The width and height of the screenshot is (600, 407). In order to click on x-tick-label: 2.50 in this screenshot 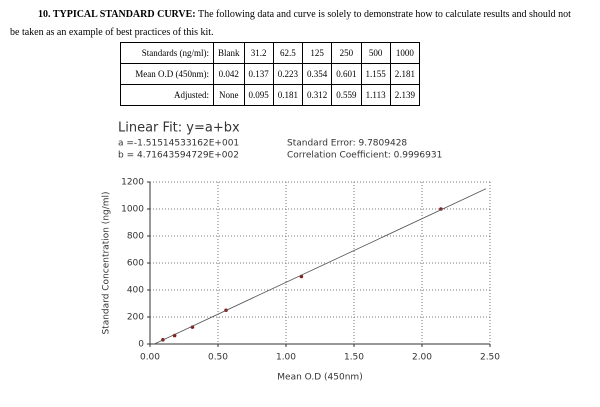, I will do `click(490, 358)`.